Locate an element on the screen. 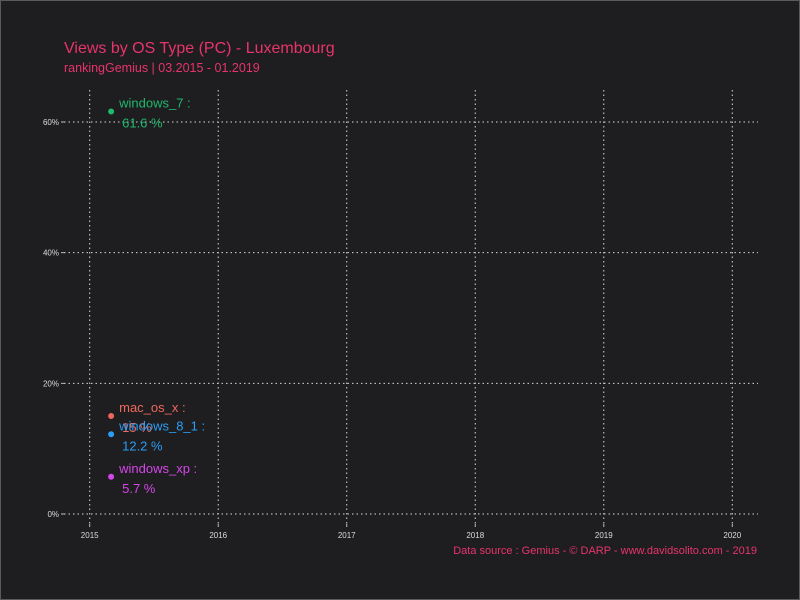 This screenshot has width=800, height=600. point-mac_os_x is located at coordinates (111, 416).